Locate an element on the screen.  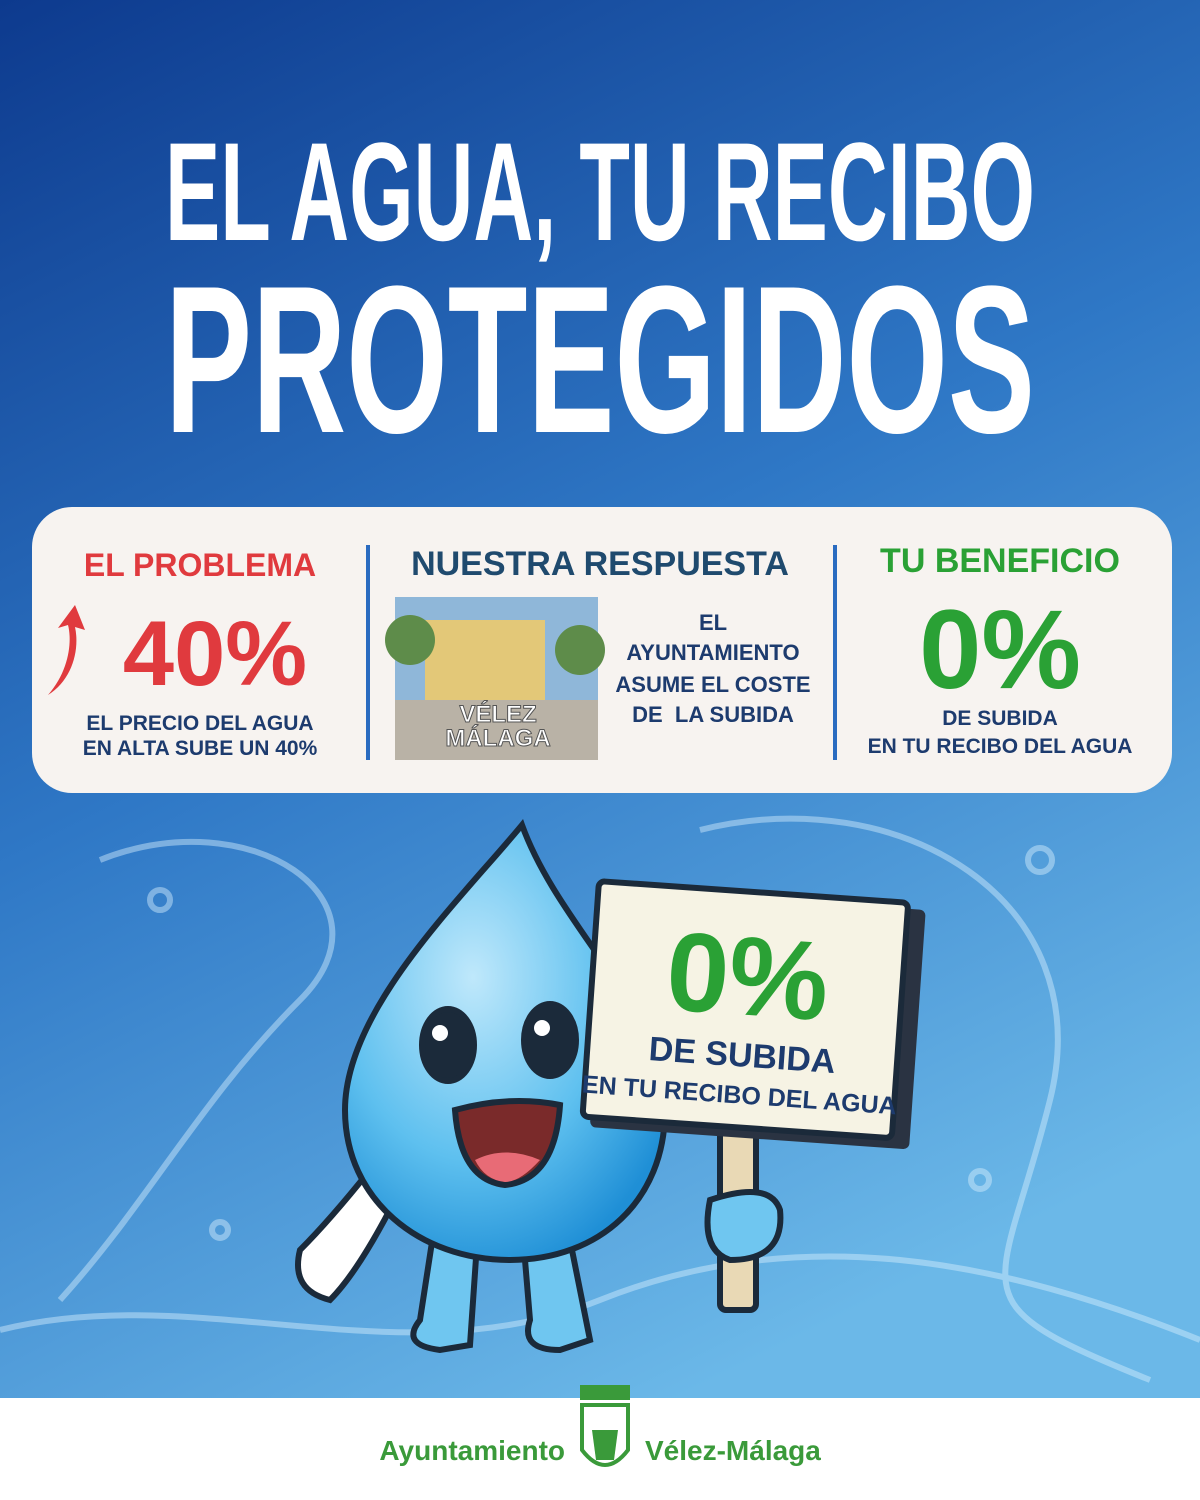
title-line: EL AGUA, TU RECIBO is located at coordinates (600, 191).